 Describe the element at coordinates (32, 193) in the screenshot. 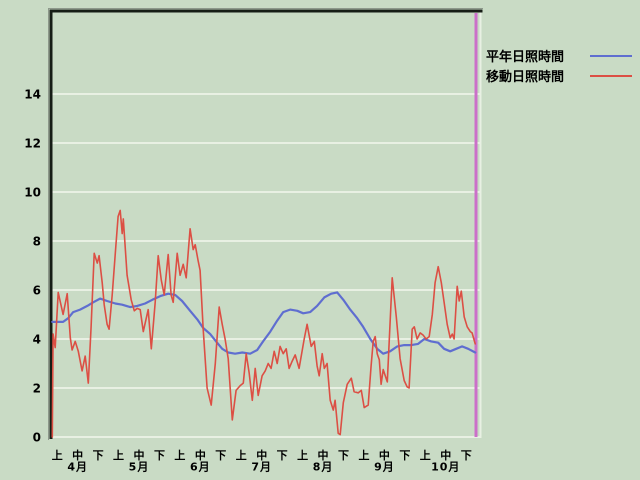

I see `y-axis-label-10: 10` at that location.